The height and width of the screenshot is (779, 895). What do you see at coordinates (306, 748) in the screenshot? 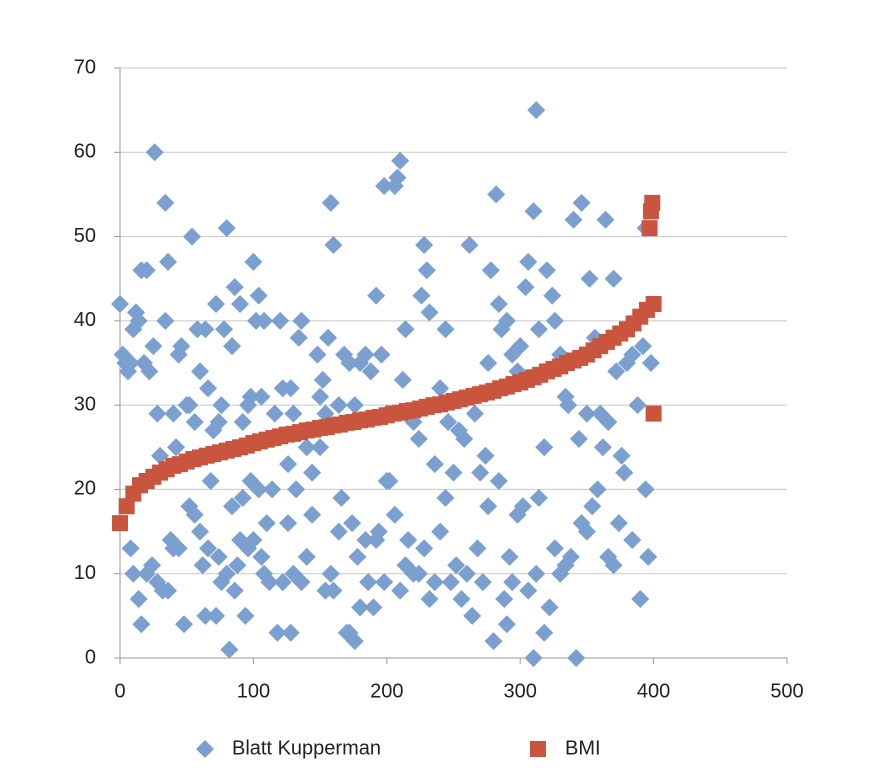
I see `legend-label: Blatt Kupperman` at bounding box center [306, 748].